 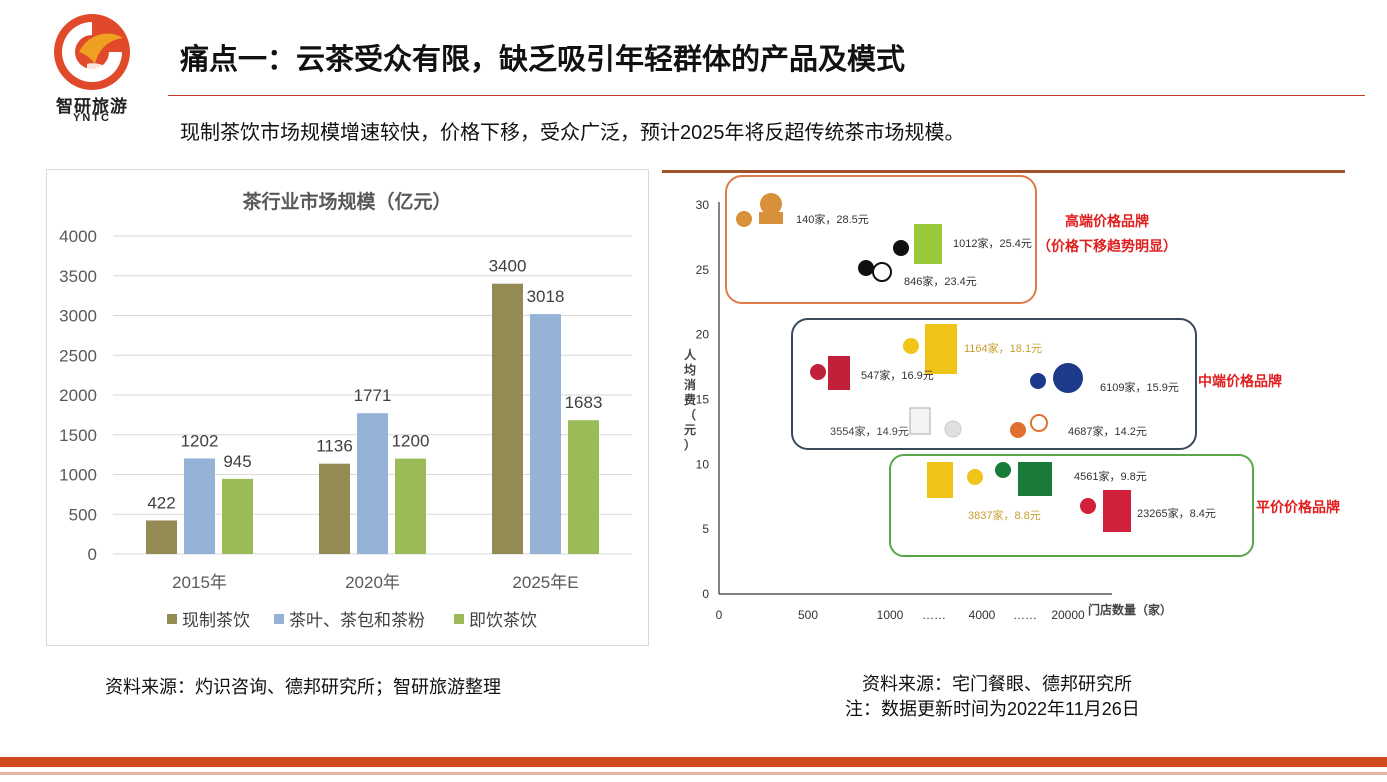 What do you see at coordinates (771, 218) in the screenshot?
I see `lelecha-logo-body` at bounding box center [771, 218].